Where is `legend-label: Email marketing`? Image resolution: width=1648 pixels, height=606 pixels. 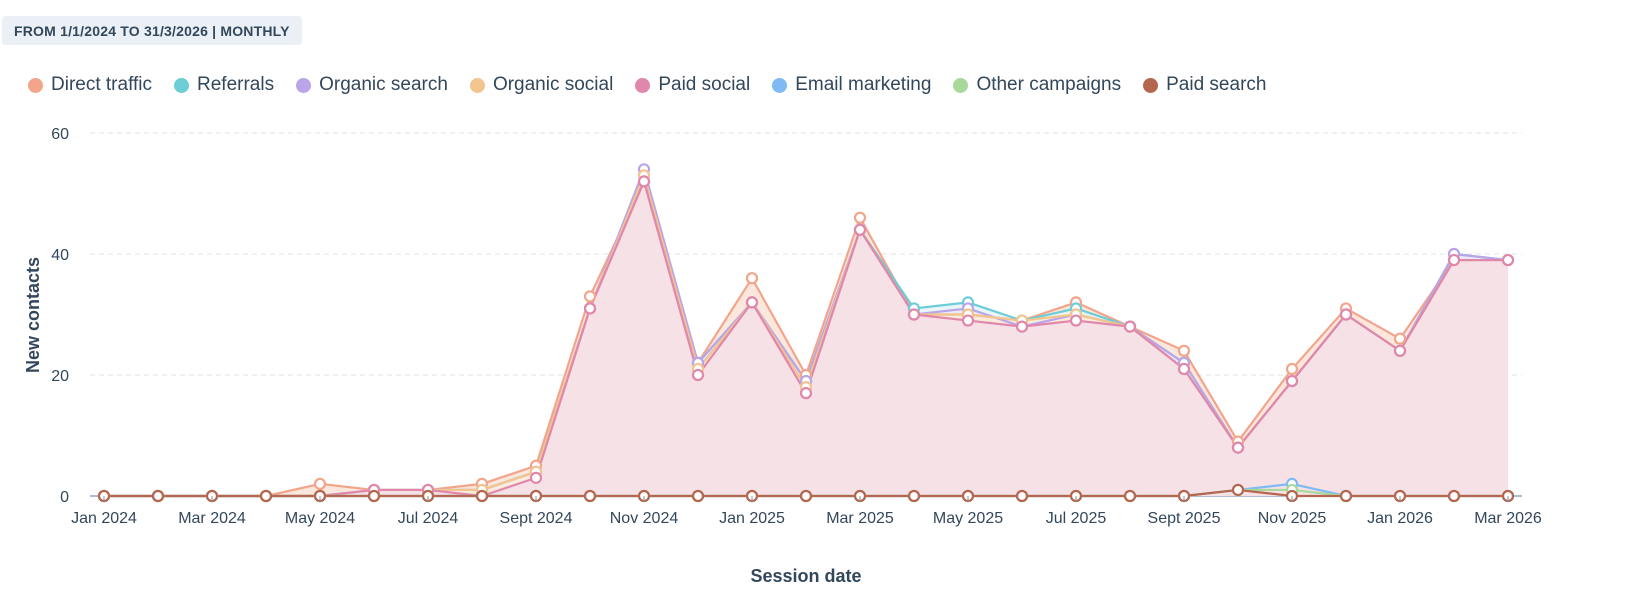
legend-label: Email marketing is located at coordinates (863, 84).